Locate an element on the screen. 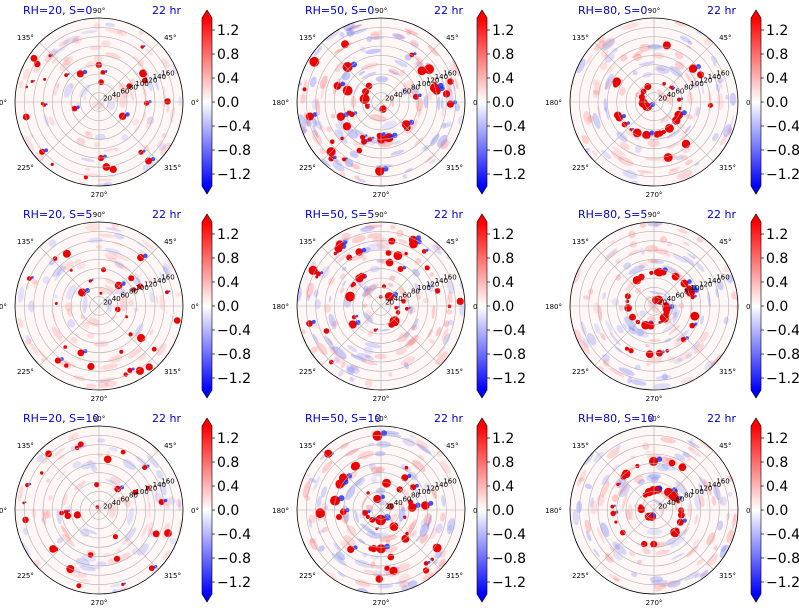 The image size is (799, 612). colorbar-tick-label: 0.8 is located at coordinates (228, 259).